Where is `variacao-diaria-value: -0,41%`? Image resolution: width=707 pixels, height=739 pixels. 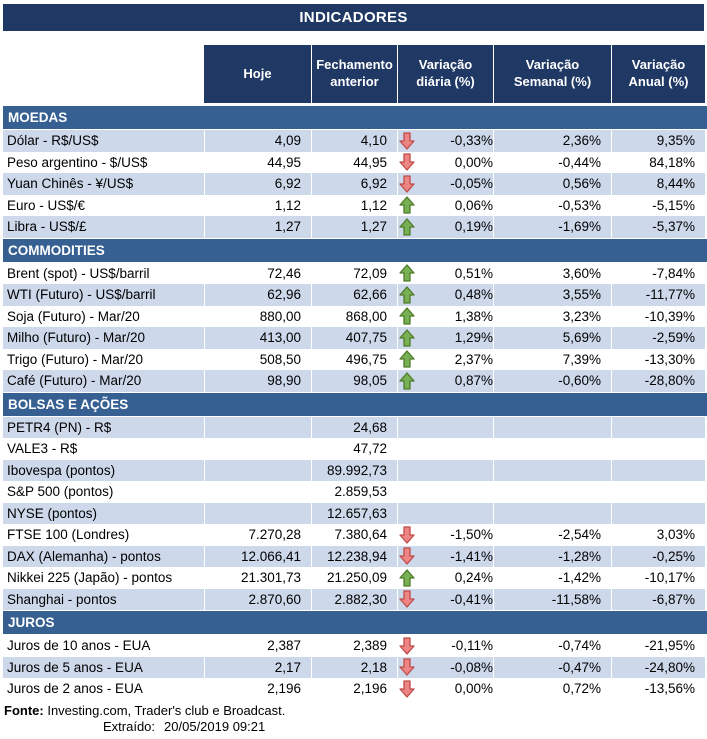
variacao-diaria-value: -0,41% is located at coordinates (471, 599).